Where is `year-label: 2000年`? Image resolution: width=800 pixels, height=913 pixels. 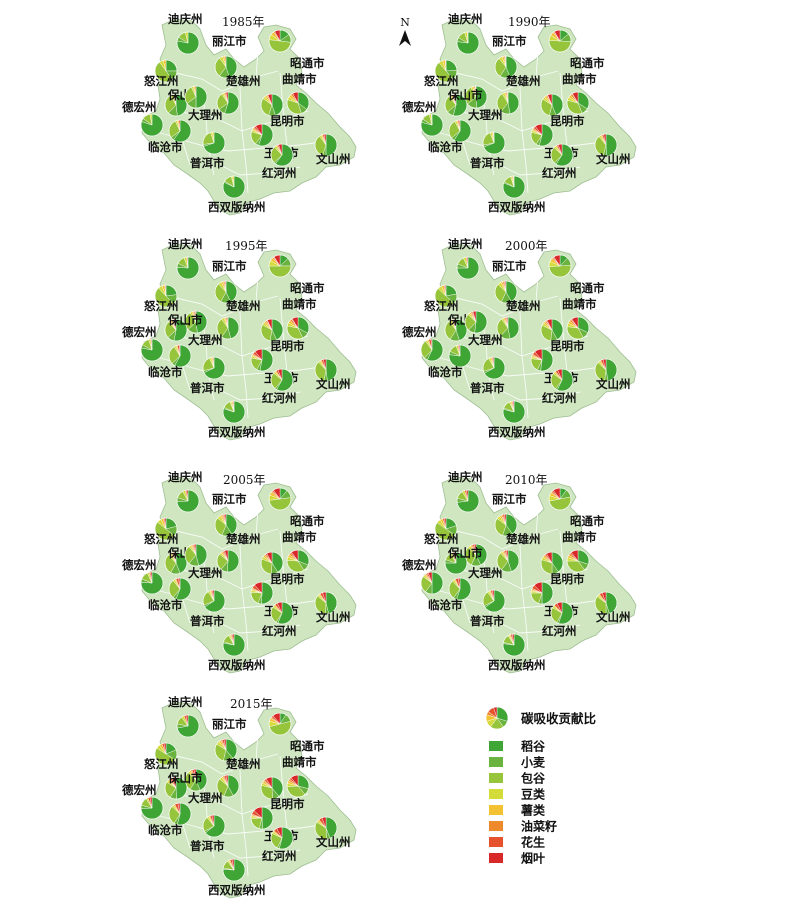
year-label: 2000年 is located at coordinates (526, 246).